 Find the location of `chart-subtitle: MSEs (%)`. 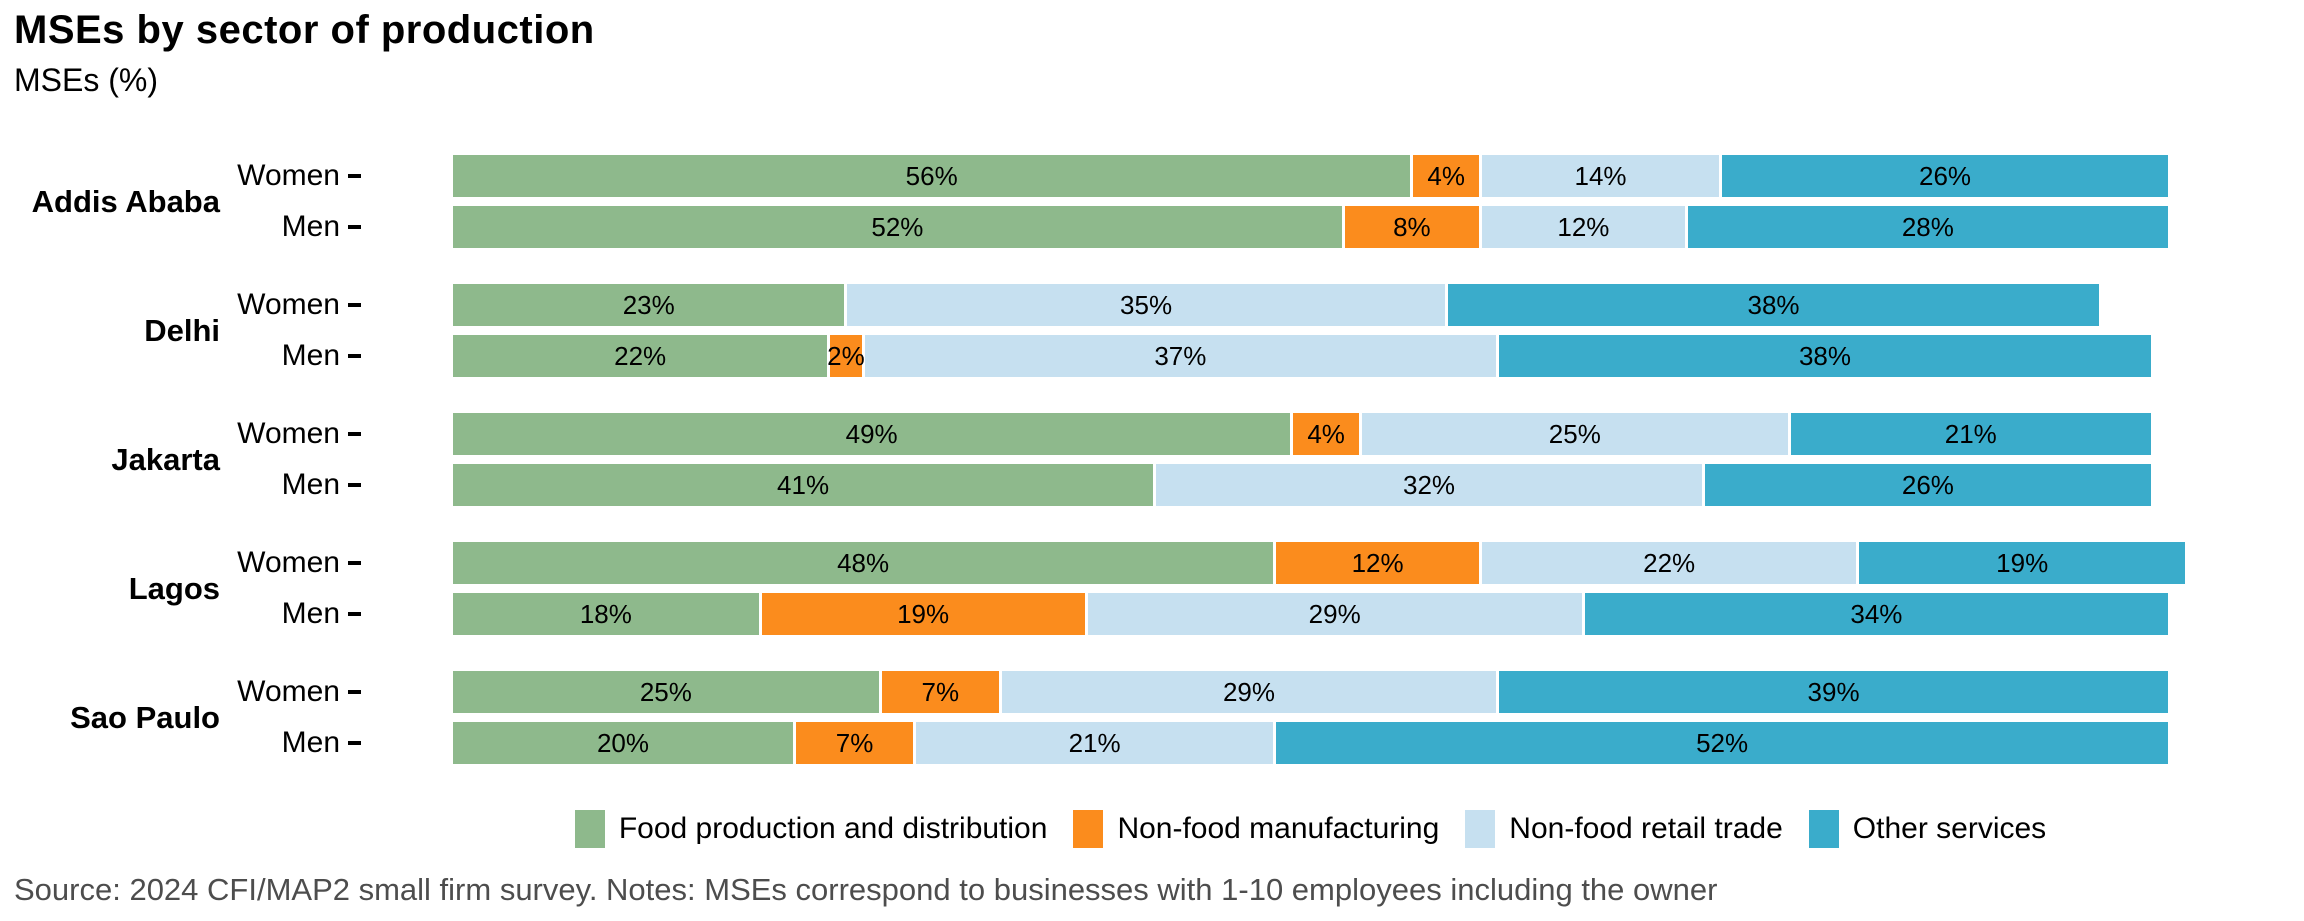

chart-subtitle: MSEs (%) is located at coordinates (86, 80).